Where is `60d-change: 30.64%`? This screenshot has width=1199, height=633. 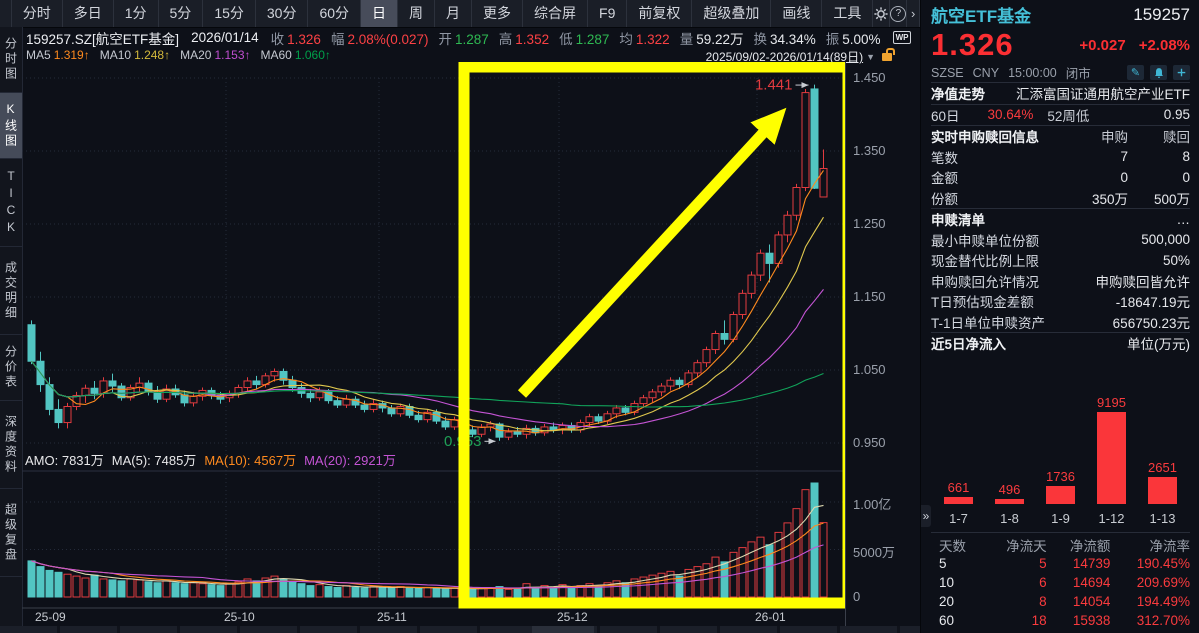
60d-change: 30.64% is located at coordinates (1010, 115).